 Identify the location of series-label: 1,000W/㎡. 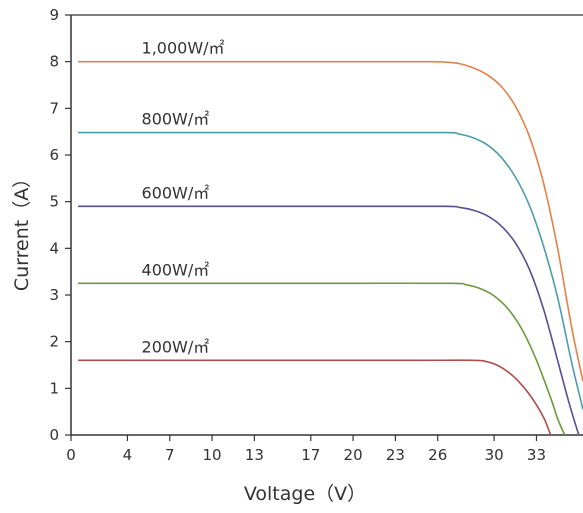
(183, 48).